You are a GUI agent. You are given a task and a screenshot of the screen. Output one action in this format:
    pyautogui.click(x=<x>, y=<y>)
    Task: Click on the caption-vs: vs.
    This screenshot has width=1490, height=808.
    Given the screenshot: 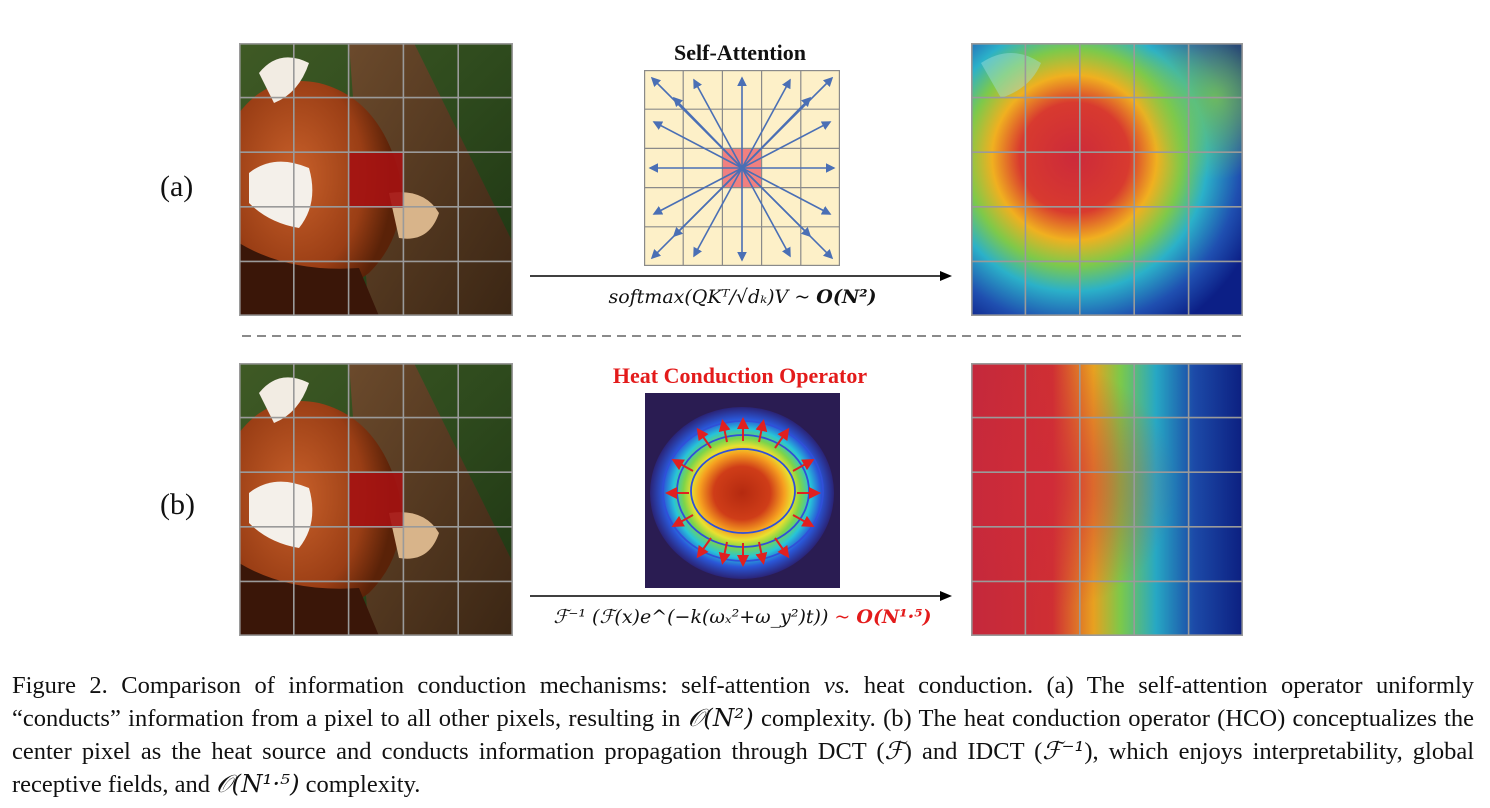 What is the action you would take?
    pyautogui.click(x=837, y=685)
    